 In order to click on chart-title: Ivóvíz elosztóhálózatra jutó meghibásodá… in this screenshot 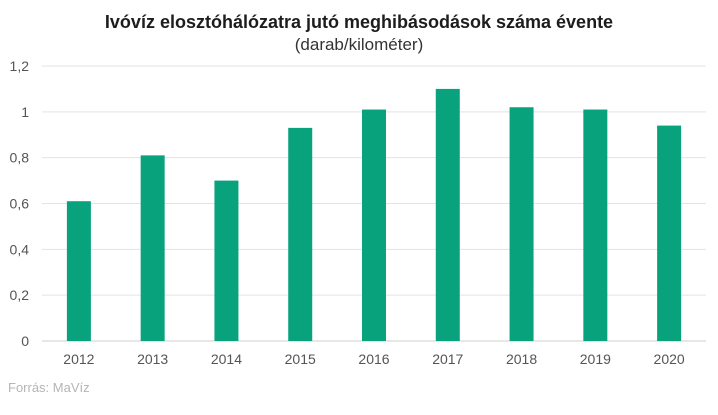, I will do `click(359, 22)`.